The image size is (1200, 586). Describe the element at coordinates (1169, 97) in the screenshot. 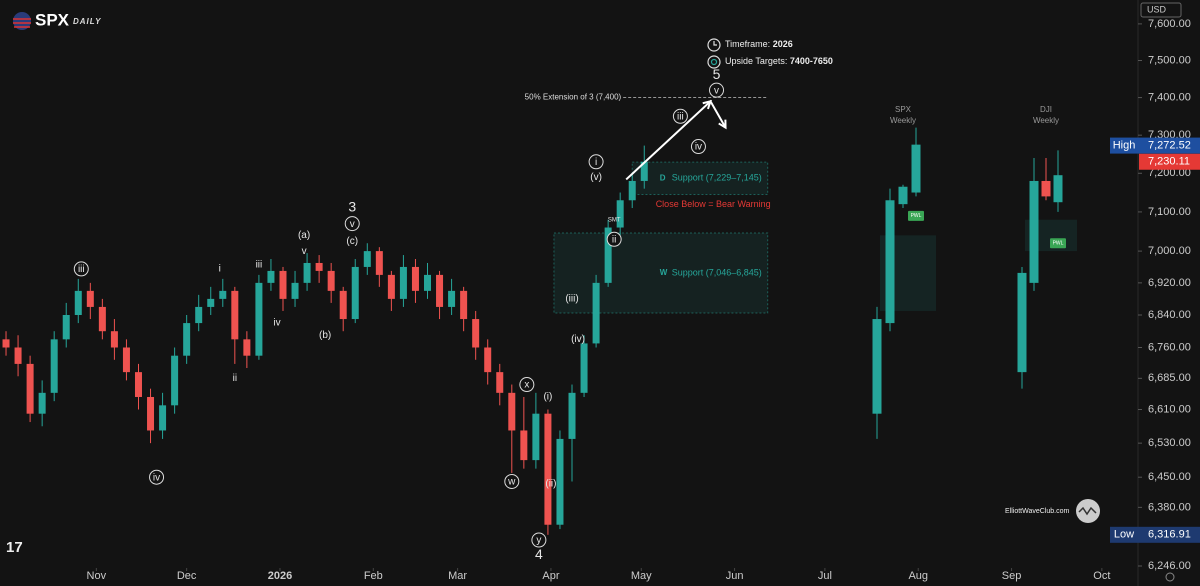

I see `y-tick-label: 7,400.00` at that location.